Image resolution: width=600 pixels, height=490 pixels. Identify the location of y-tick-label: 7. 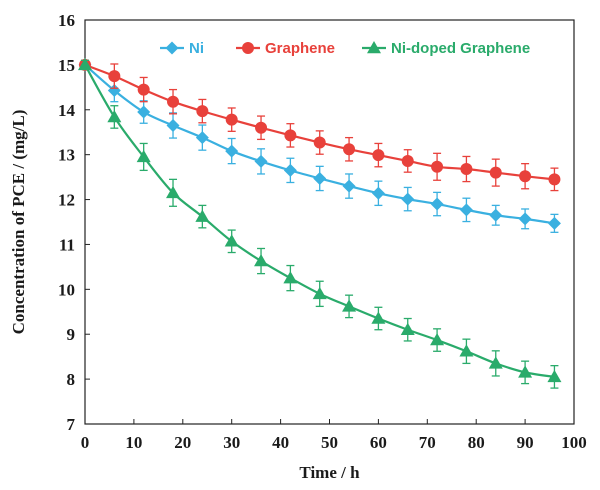
(71, 424).